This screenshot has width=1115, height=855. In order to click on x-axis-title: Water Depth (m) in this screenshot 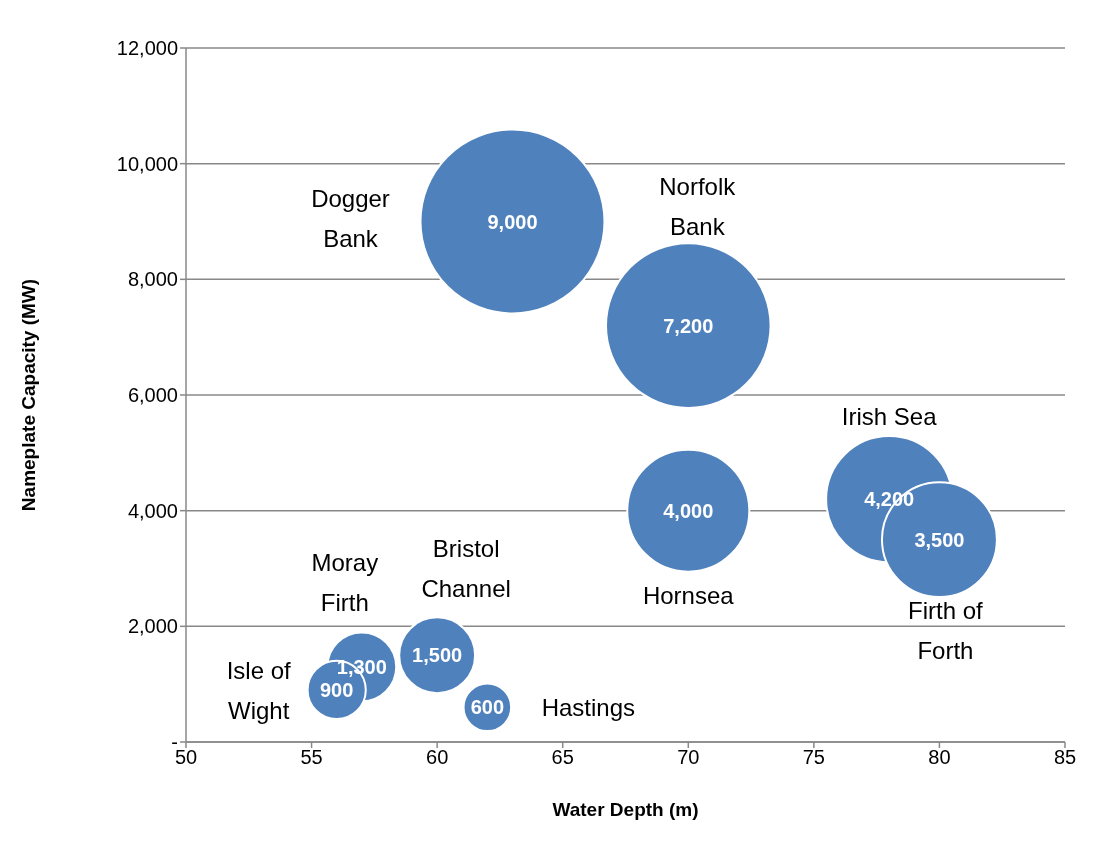, I will do `click(625, 809)`.